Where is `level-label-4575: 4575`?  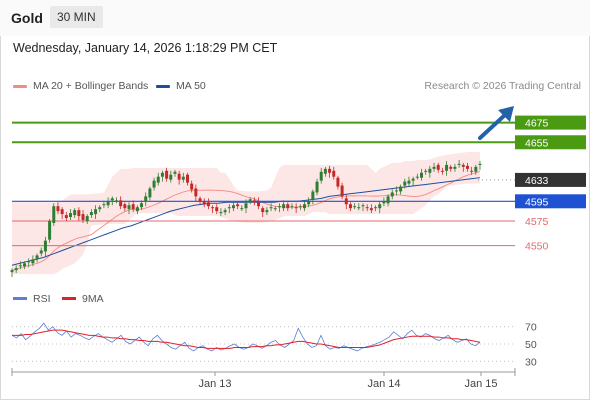
level-label-4575: 4575 is located at coordinates (537, 222).